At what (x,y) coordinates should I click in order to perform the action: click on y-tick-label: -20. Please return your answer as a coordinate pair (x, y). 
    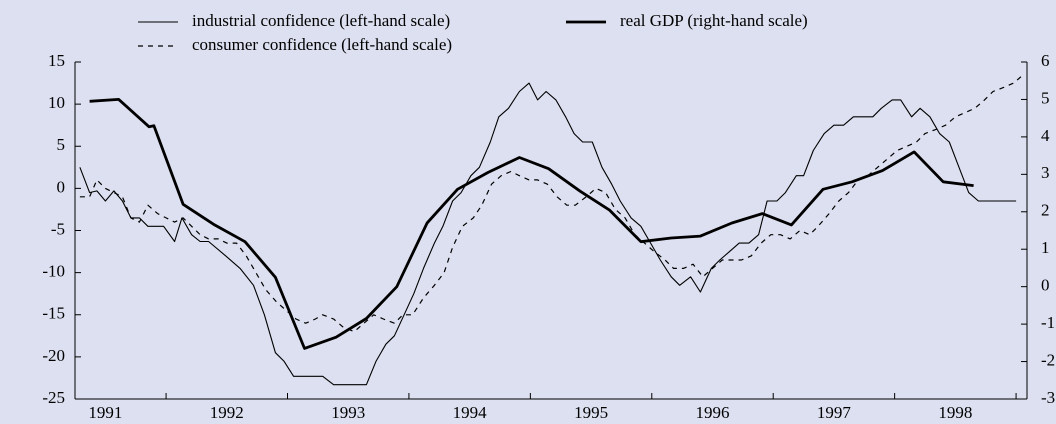
    Looking at the image, I should click on (53, 355).